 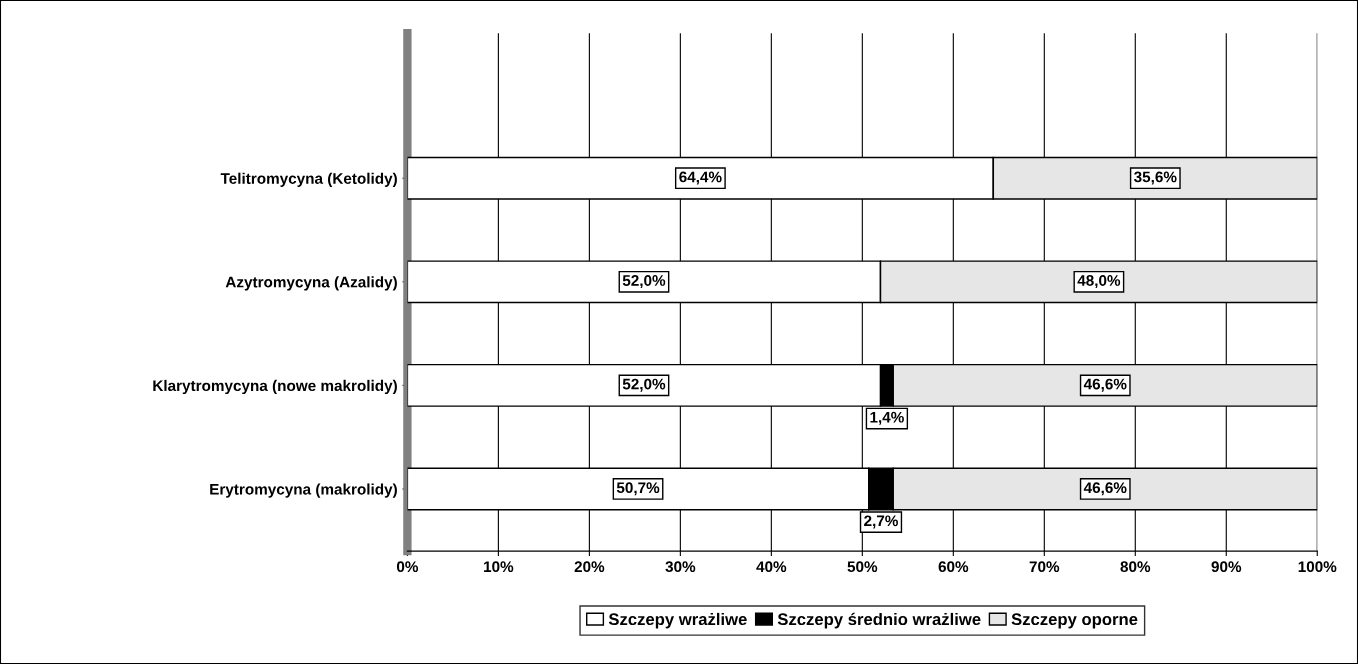 I want to click on x-tick-label: 100%, so click(x=1317, y=567).